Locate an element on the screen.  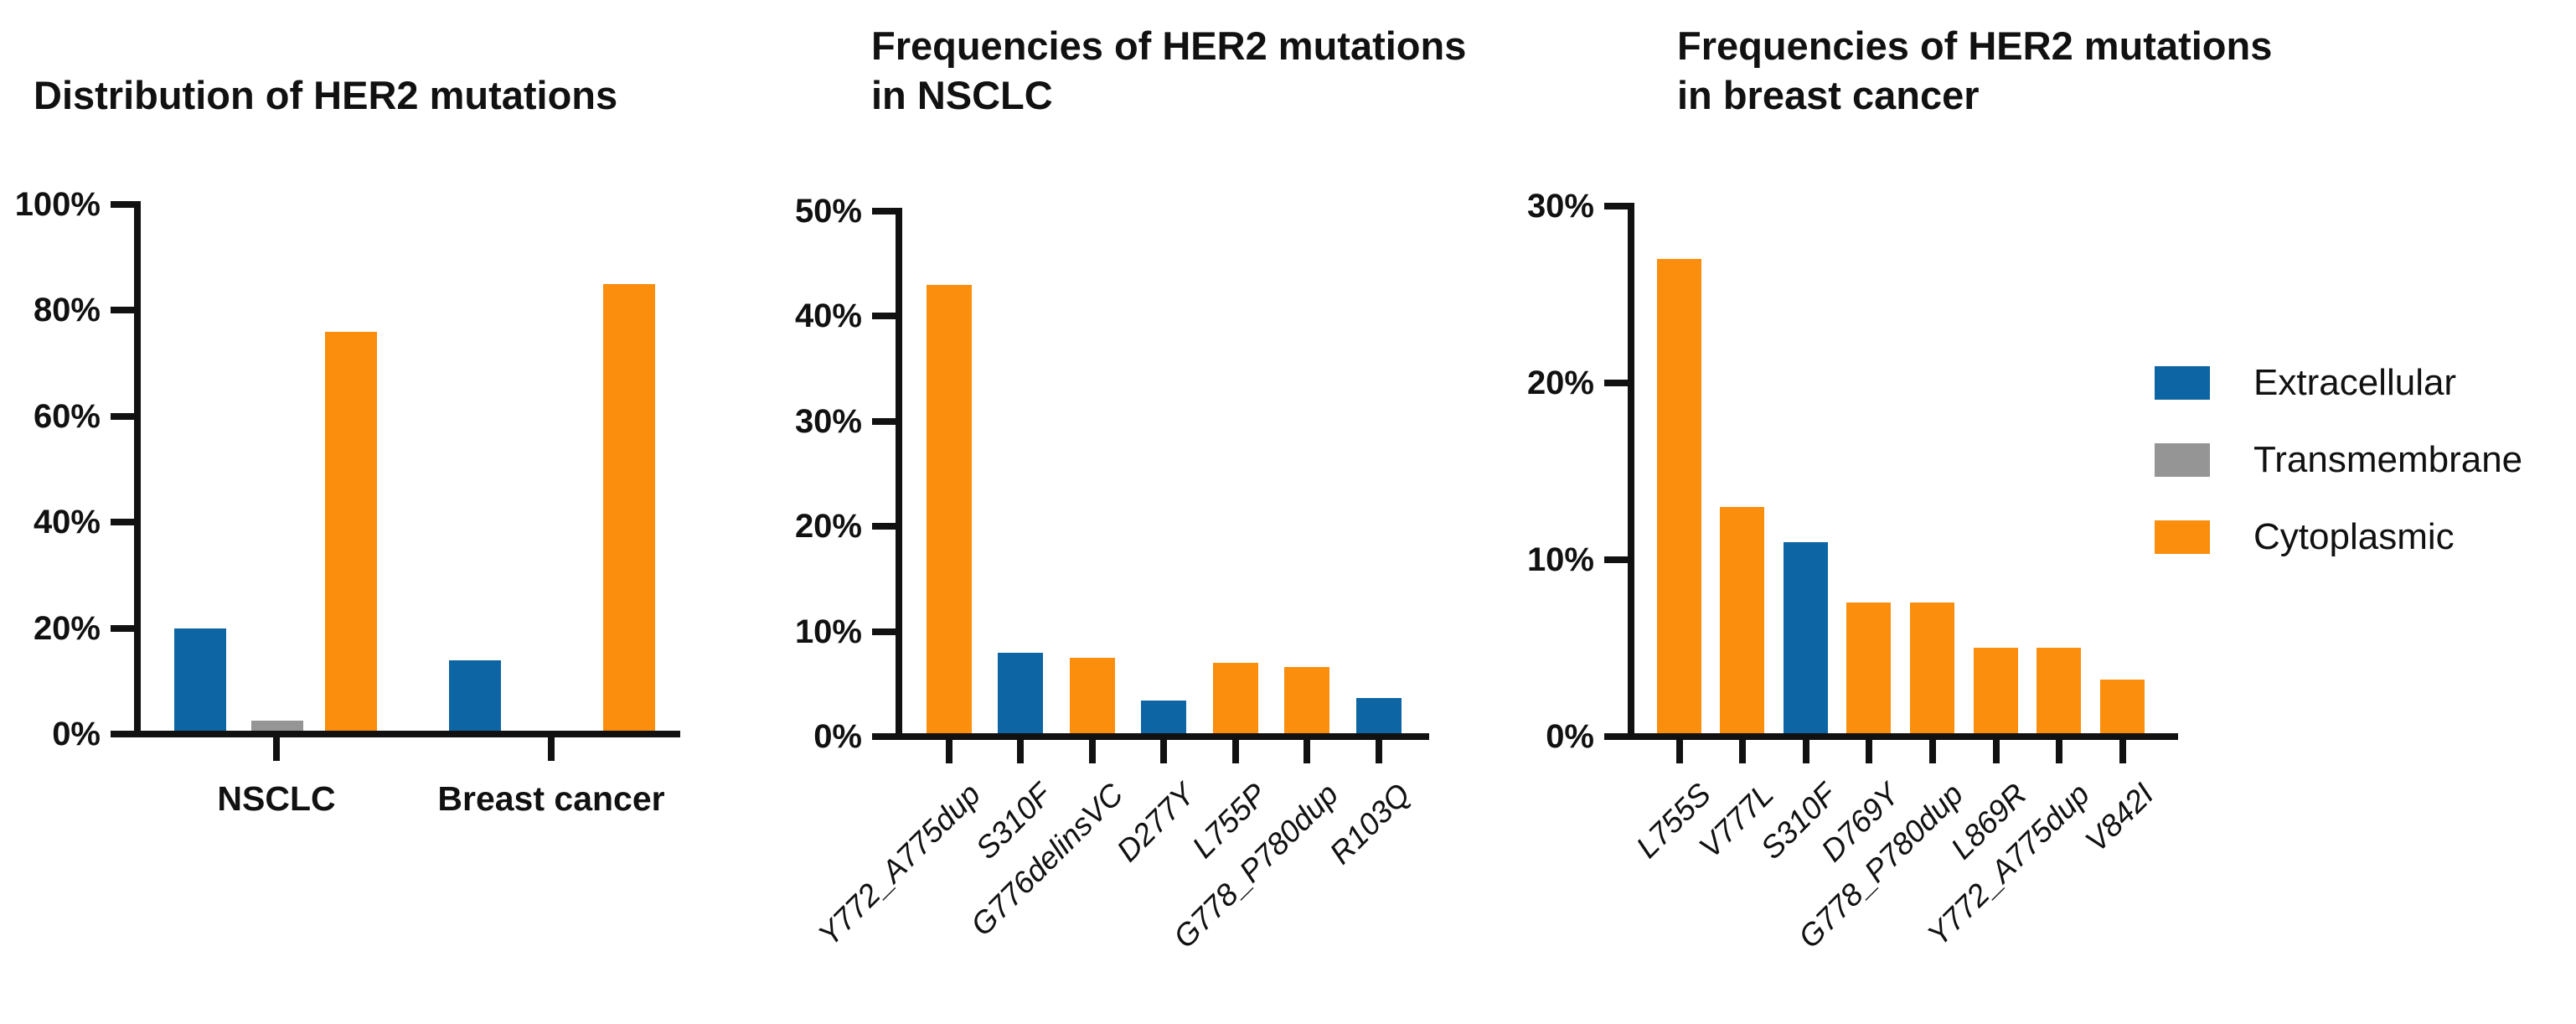
chart-title-nsclc: Frequencies of HER2 mutations in NSCLC is located at coordinates (1168, 70).